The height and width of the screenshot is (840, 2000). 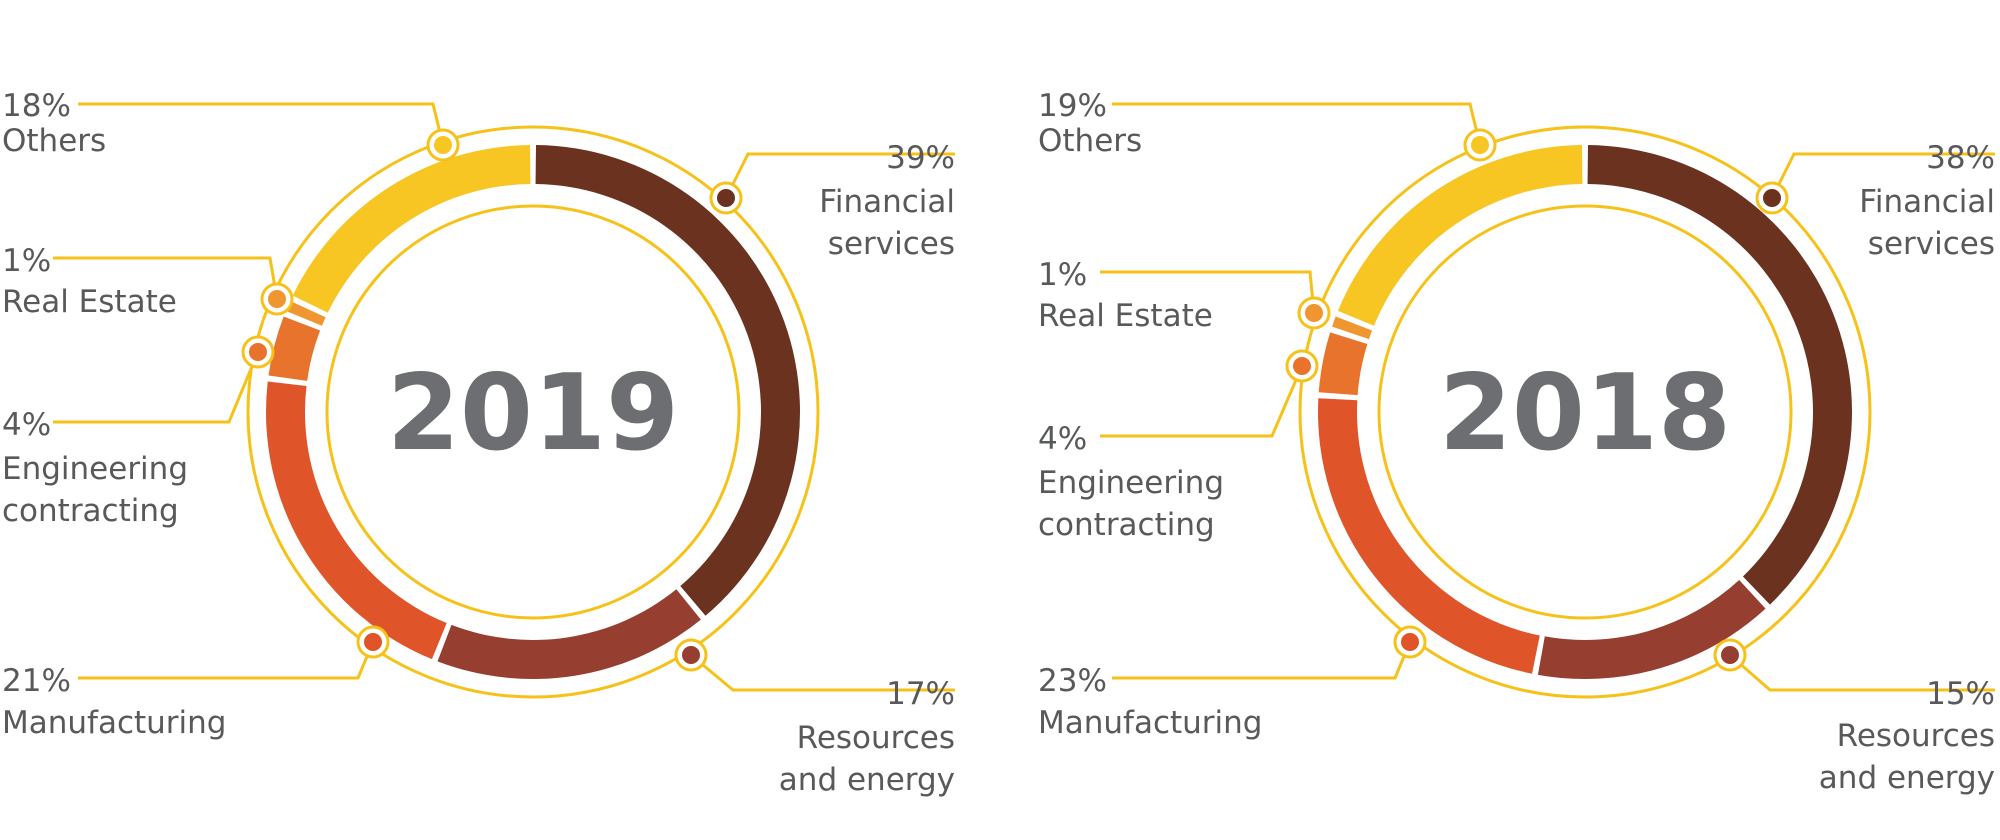 I want to click on slice-value-label: 19%, so click(x=1072, y=106).